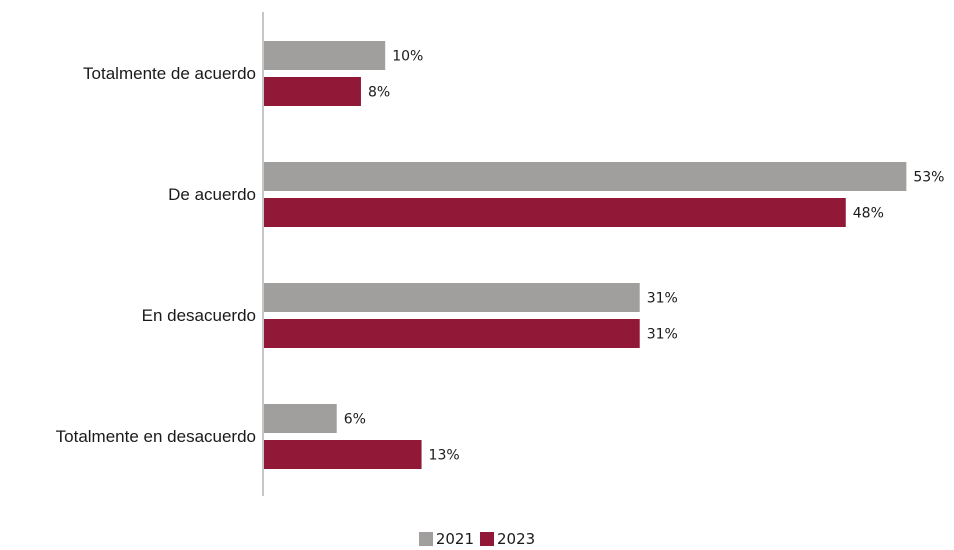 The image size is (954, 550). Describe the element at coordinates (444, 456) in the screenshot. I see `data-label: 13%` at that location.